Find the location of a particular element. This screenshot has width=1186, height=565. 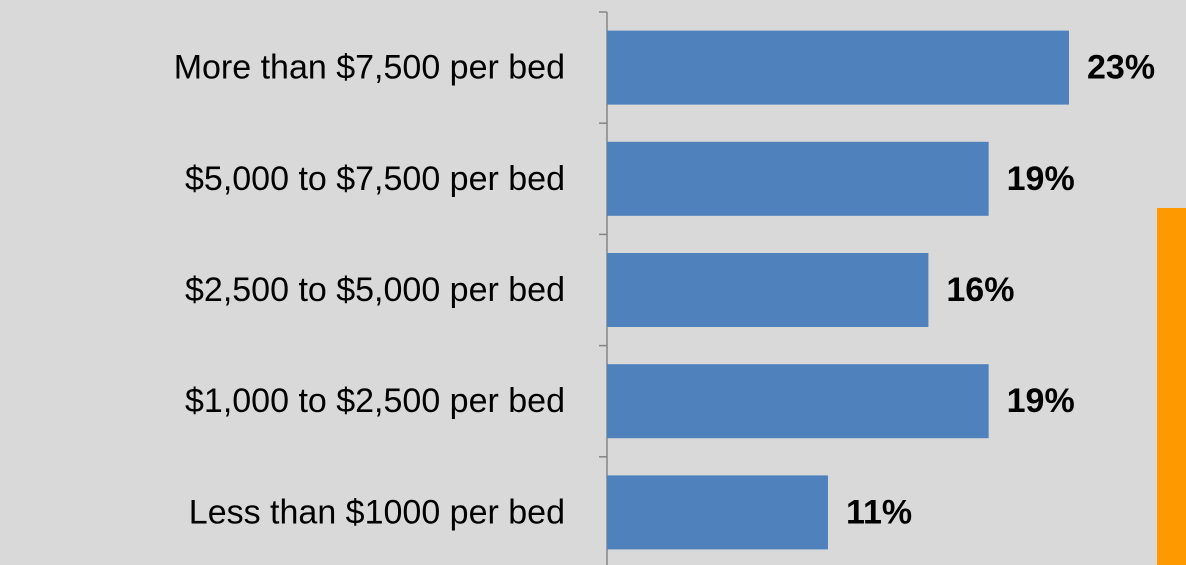

category-label: More than $7,500 per bed is located at coordinates (369, 68).